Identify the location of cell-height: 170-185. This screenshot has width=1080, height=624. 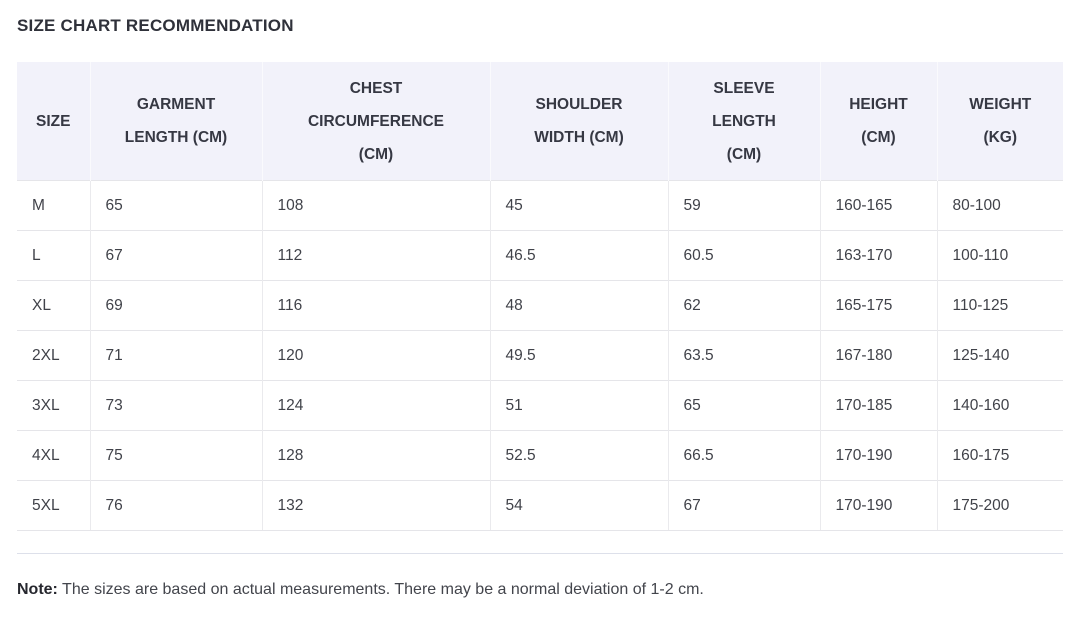
(879, 405).